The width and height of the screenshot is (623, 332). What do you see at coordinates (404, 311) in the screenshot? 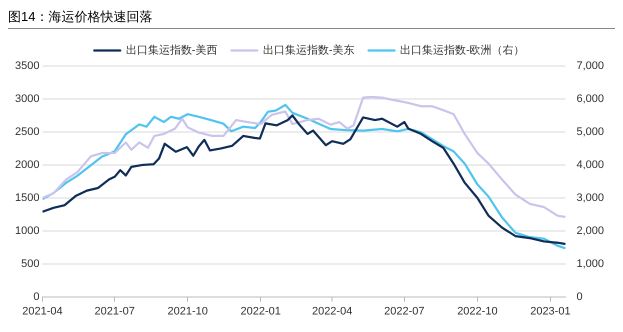
I see `x-tick-label: 2022-07` at bounding box center [404, 311].